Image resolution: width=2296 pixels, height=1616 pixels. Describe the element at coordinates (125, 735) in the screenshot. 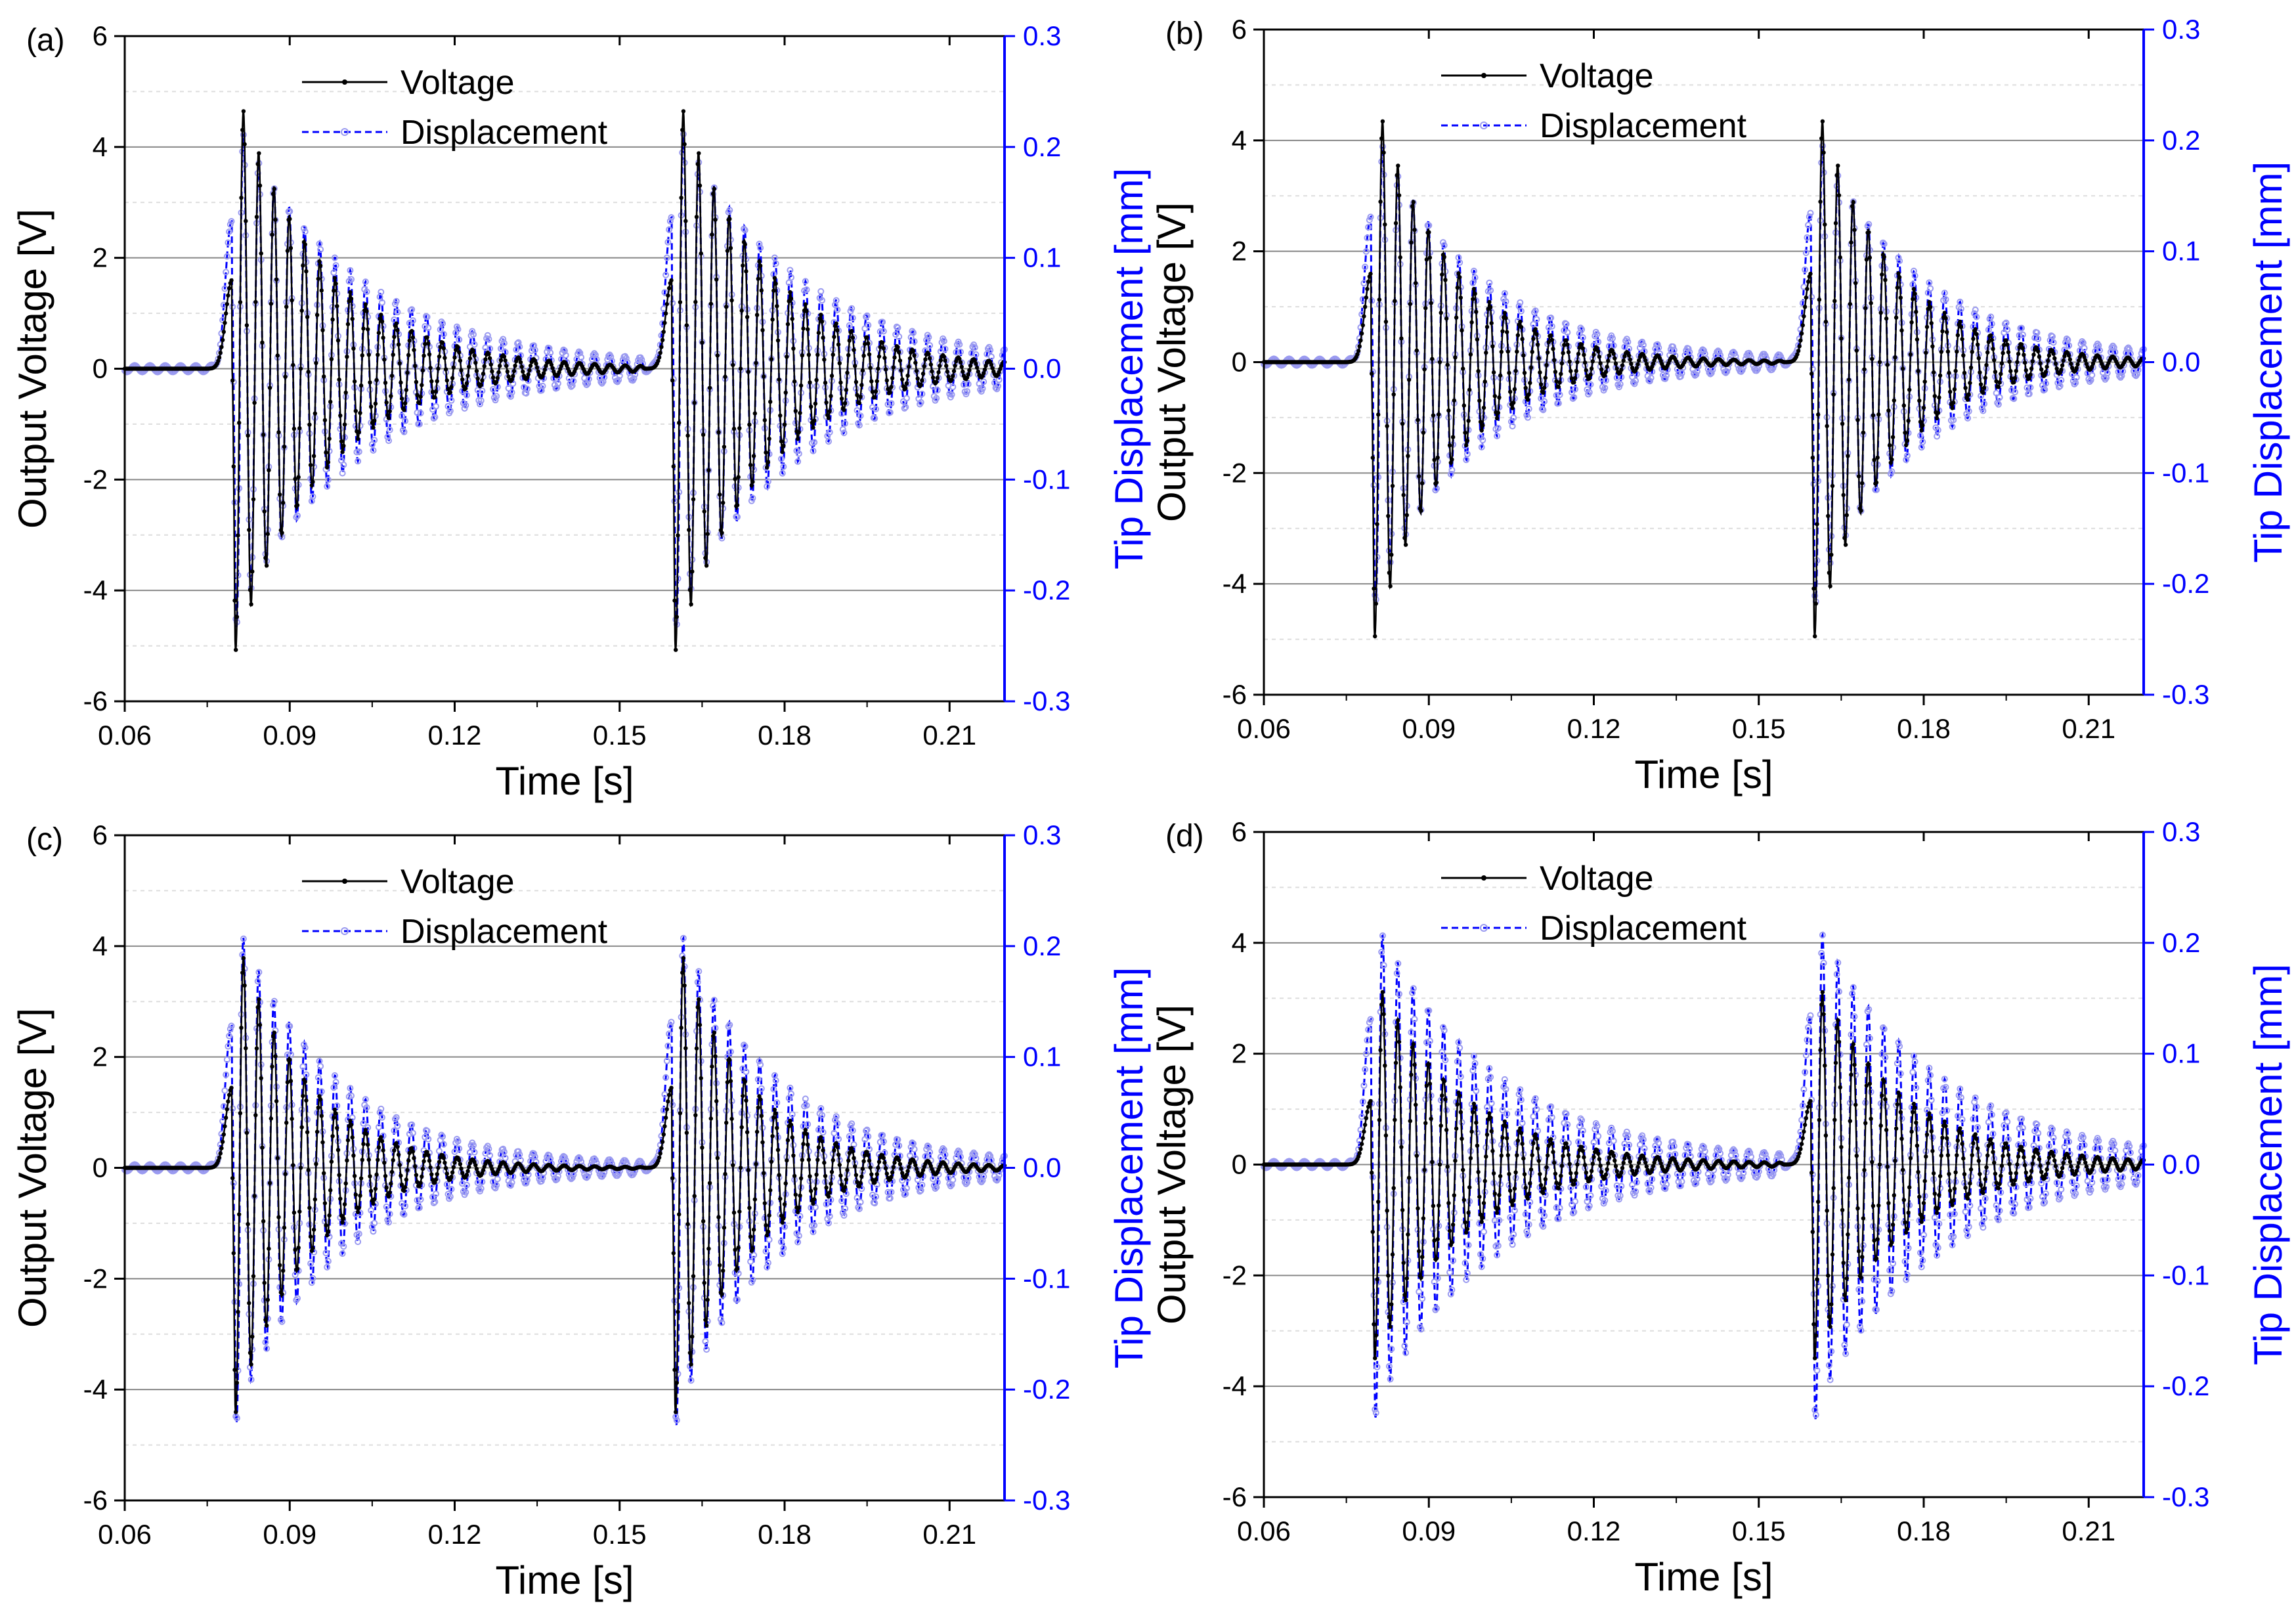

I see `x-tick-label: 0.06` at that location.